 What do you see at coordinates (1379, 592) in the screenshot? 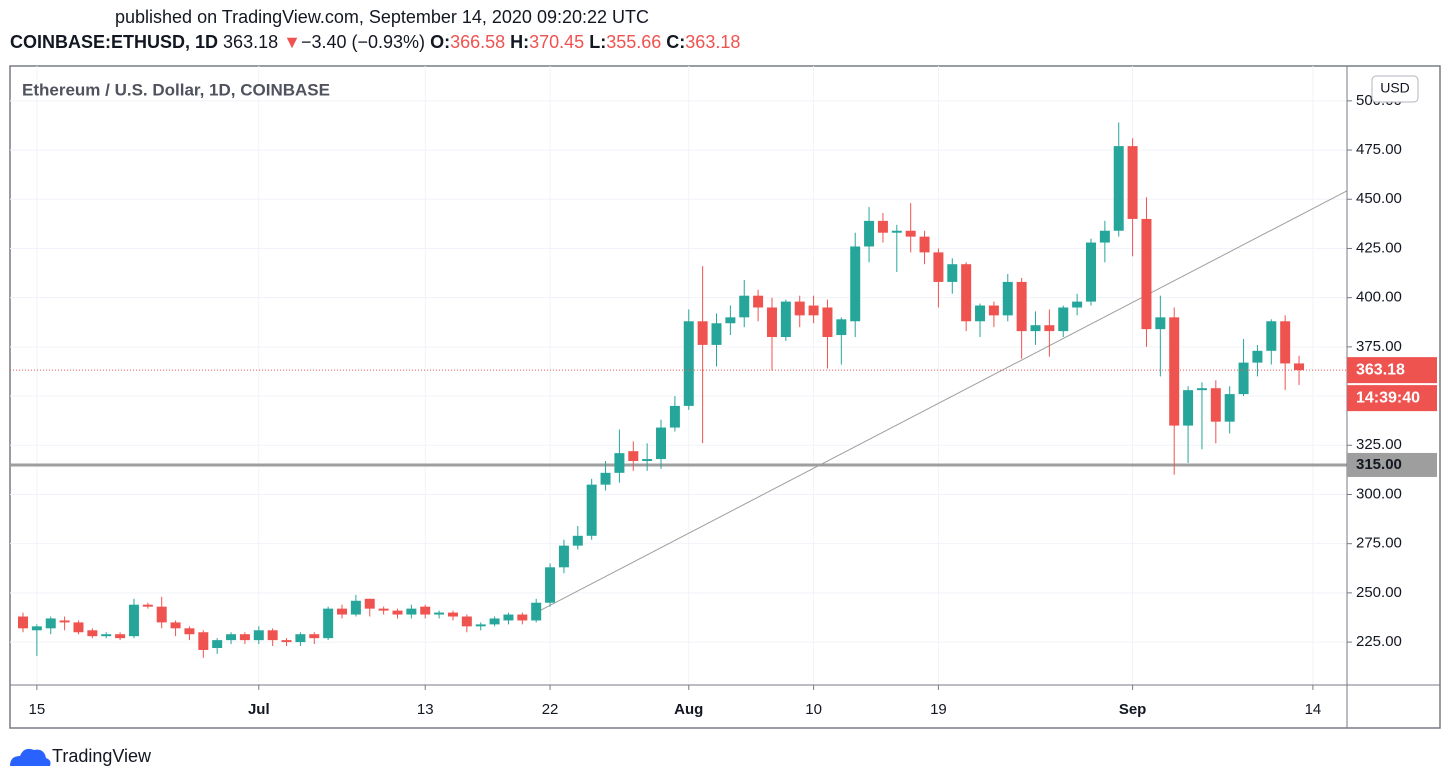
I see `y-tick-label: 250.00` at bounding box center [1379, 592].